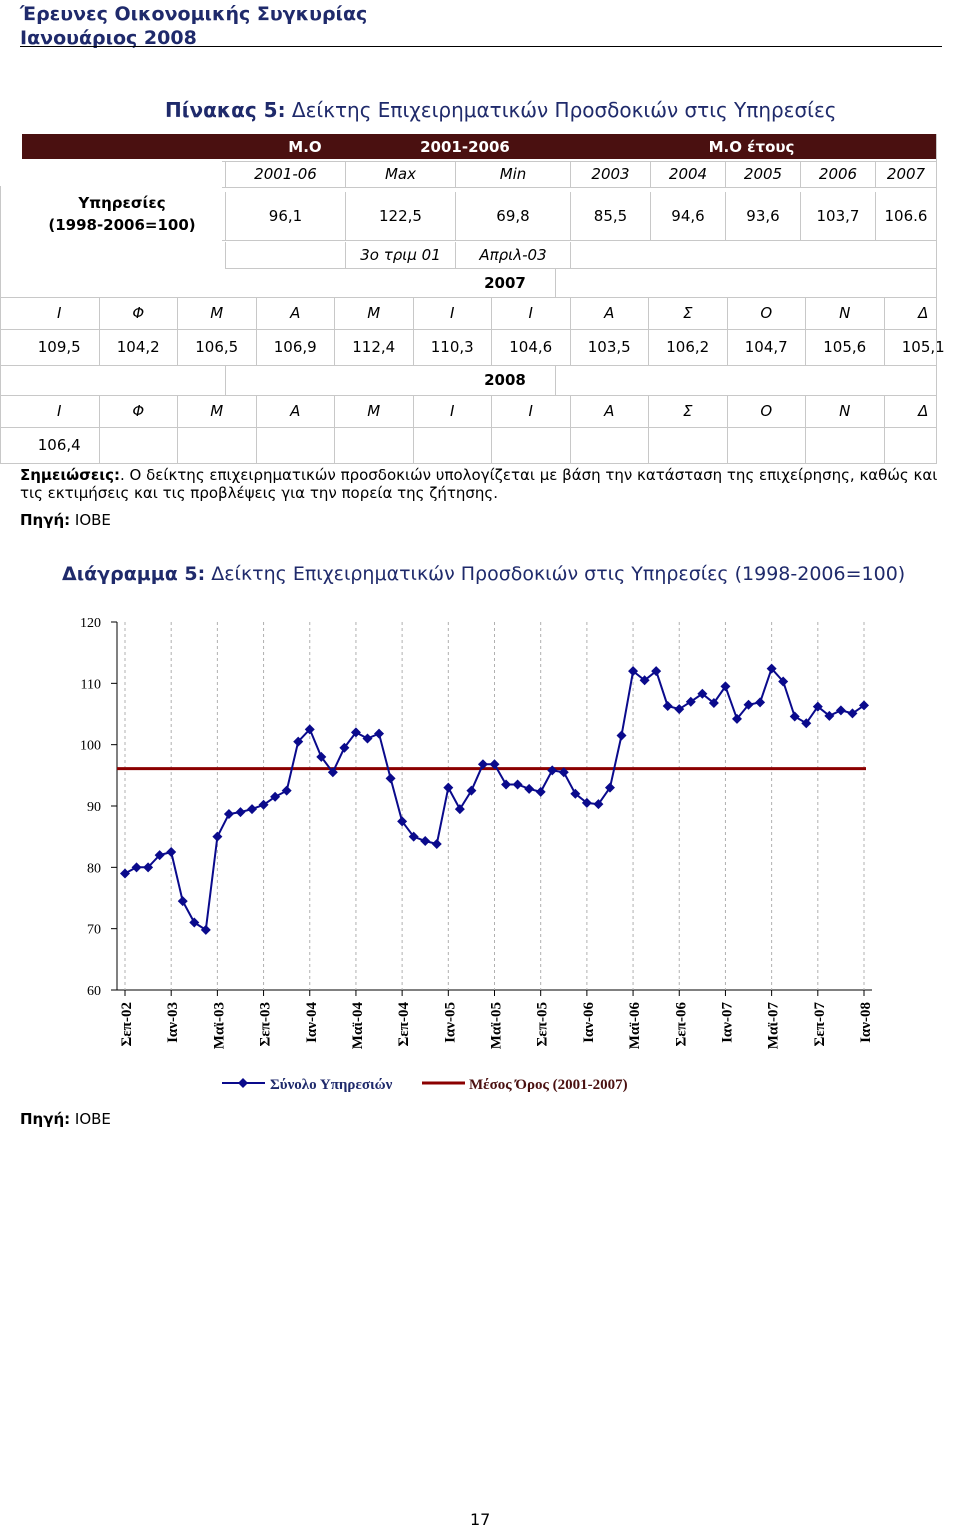  What do you see at coordinates (94, 868) in the screenshot?
I see `y-tick-label: 80` at bounding box center [94, 868].